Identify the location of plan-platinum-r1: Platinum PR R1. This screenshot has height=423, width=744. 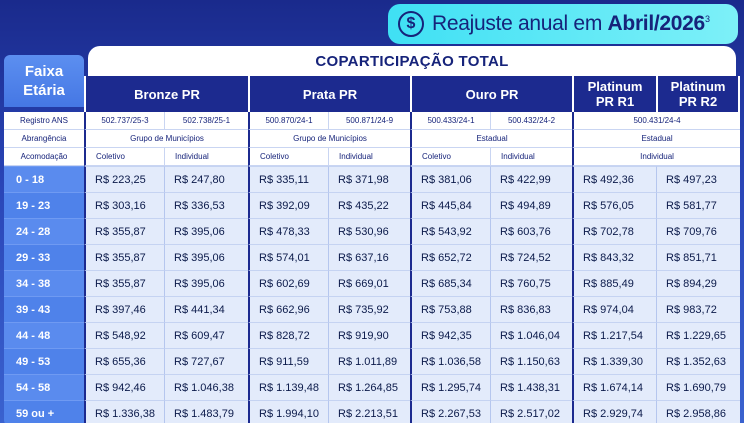
(614, 94).